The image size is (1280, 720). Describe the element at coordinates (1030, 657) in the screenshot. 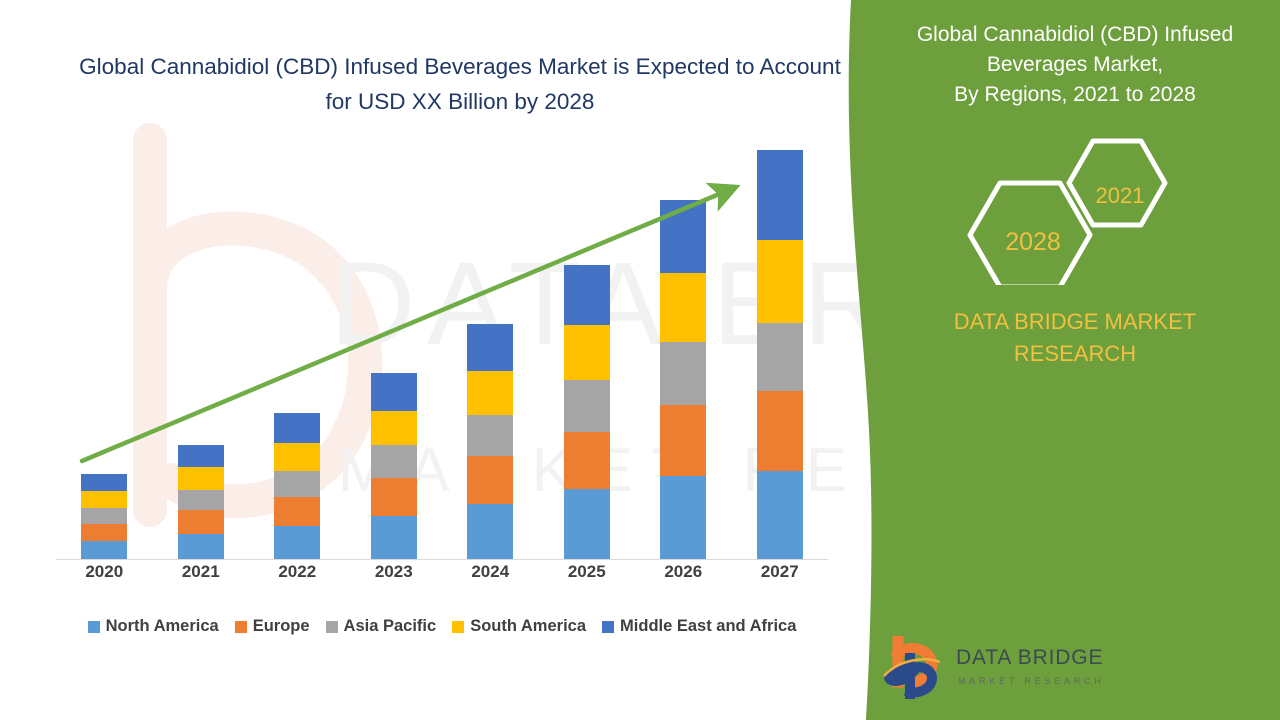

I see `logo-name: DATA BRIDGE` at that location.